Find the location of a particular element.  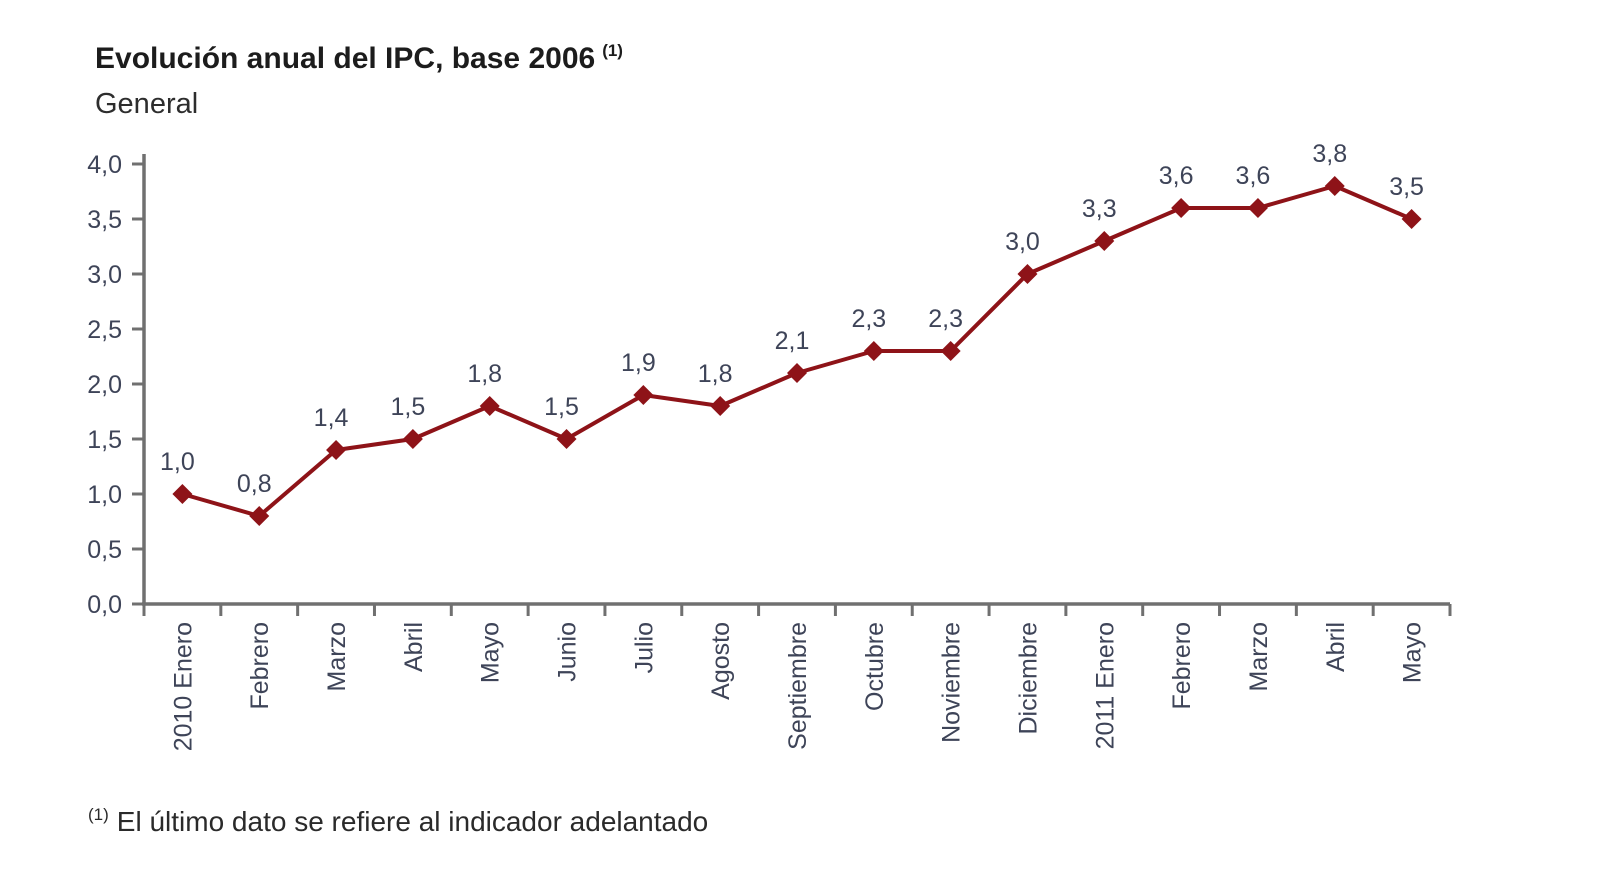

x-axis-category-label: Agosto is located at coordinates (721, 661).